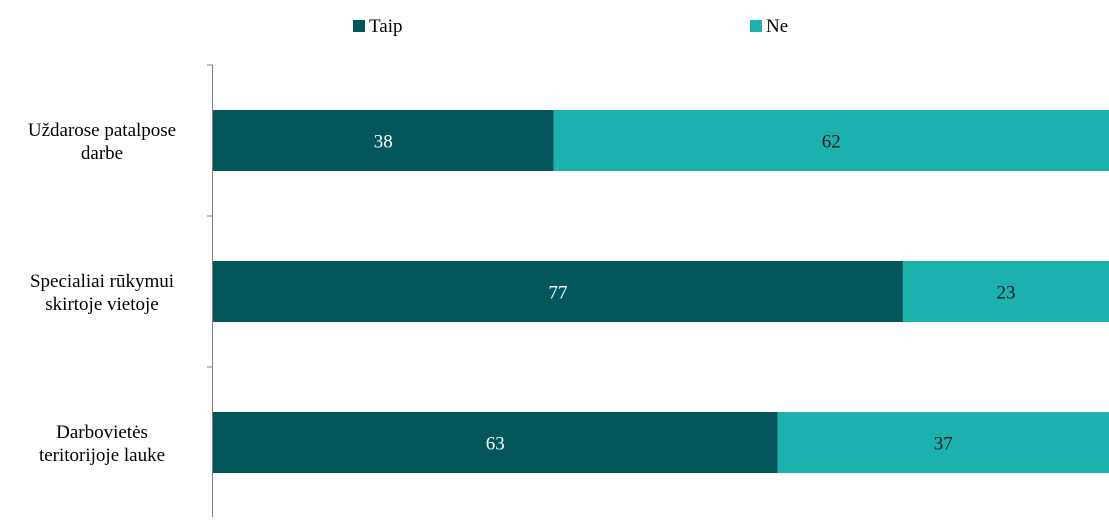 The height and width of the screenshot is (522, 1109). Describe the element at coordinates (102, 130) in the screenshot. I see `category-label-0-line-0: Uždarose patalpose` at that location.